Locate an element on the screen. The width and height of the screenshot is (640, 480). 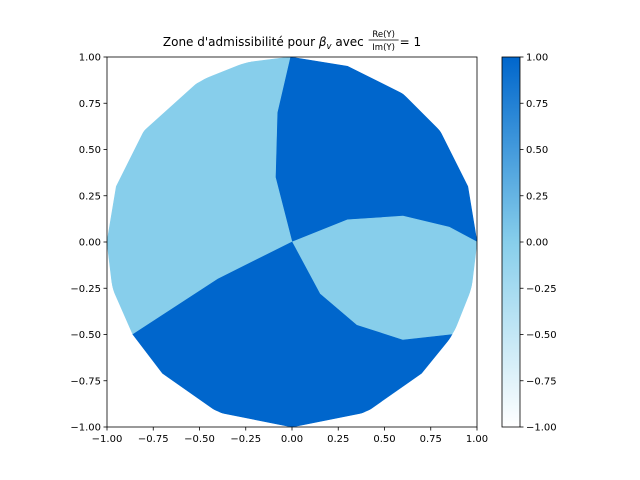
y-axis: −1.00 −0.75 −0.50 −0.25 0.00 0.25 0.50 0.75 1.00 is located at coordinates (88, 243).